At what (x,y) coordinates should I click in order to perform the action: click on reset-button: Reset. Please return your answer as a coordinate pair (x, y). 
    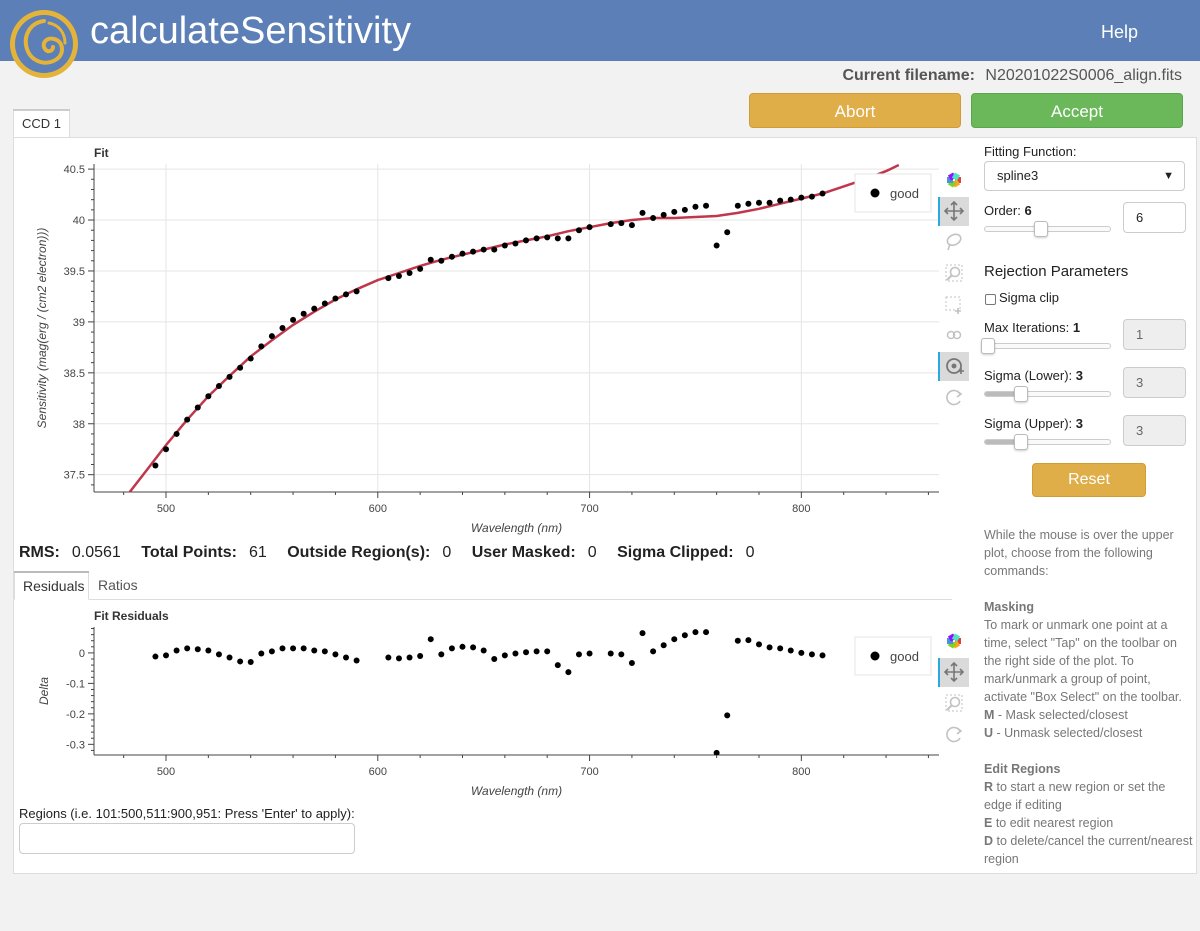
    Looking at the image, I should click on (1089, 480).